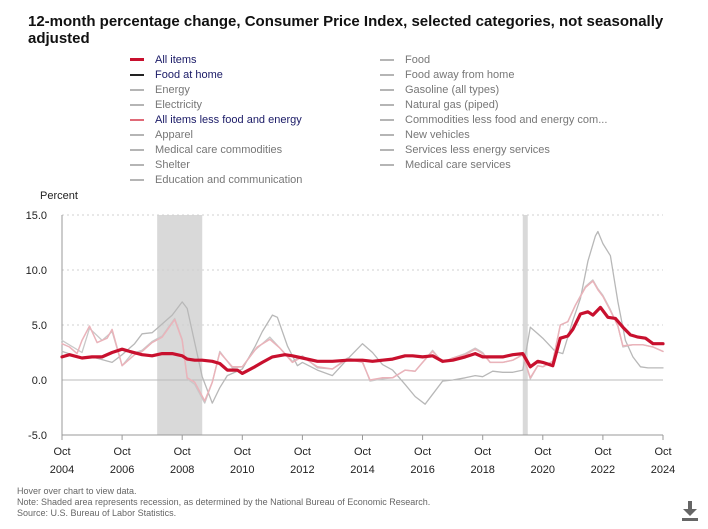  I want to click on legend-label: All items less food and energy, so click(228, 119).